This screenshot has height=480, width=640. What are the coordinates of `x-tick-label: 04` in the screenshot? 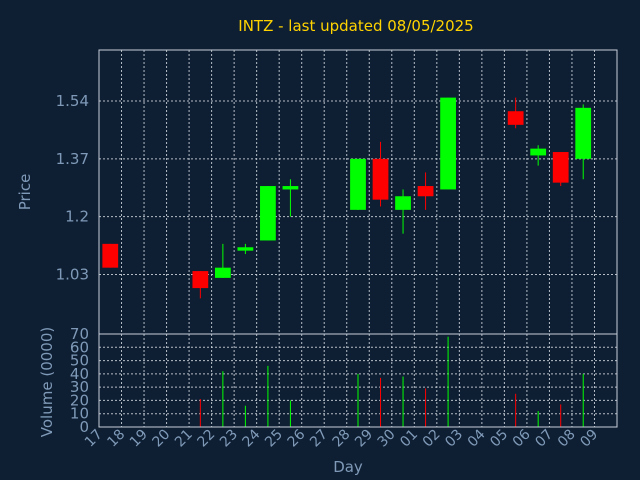 It's located at (477, 438).